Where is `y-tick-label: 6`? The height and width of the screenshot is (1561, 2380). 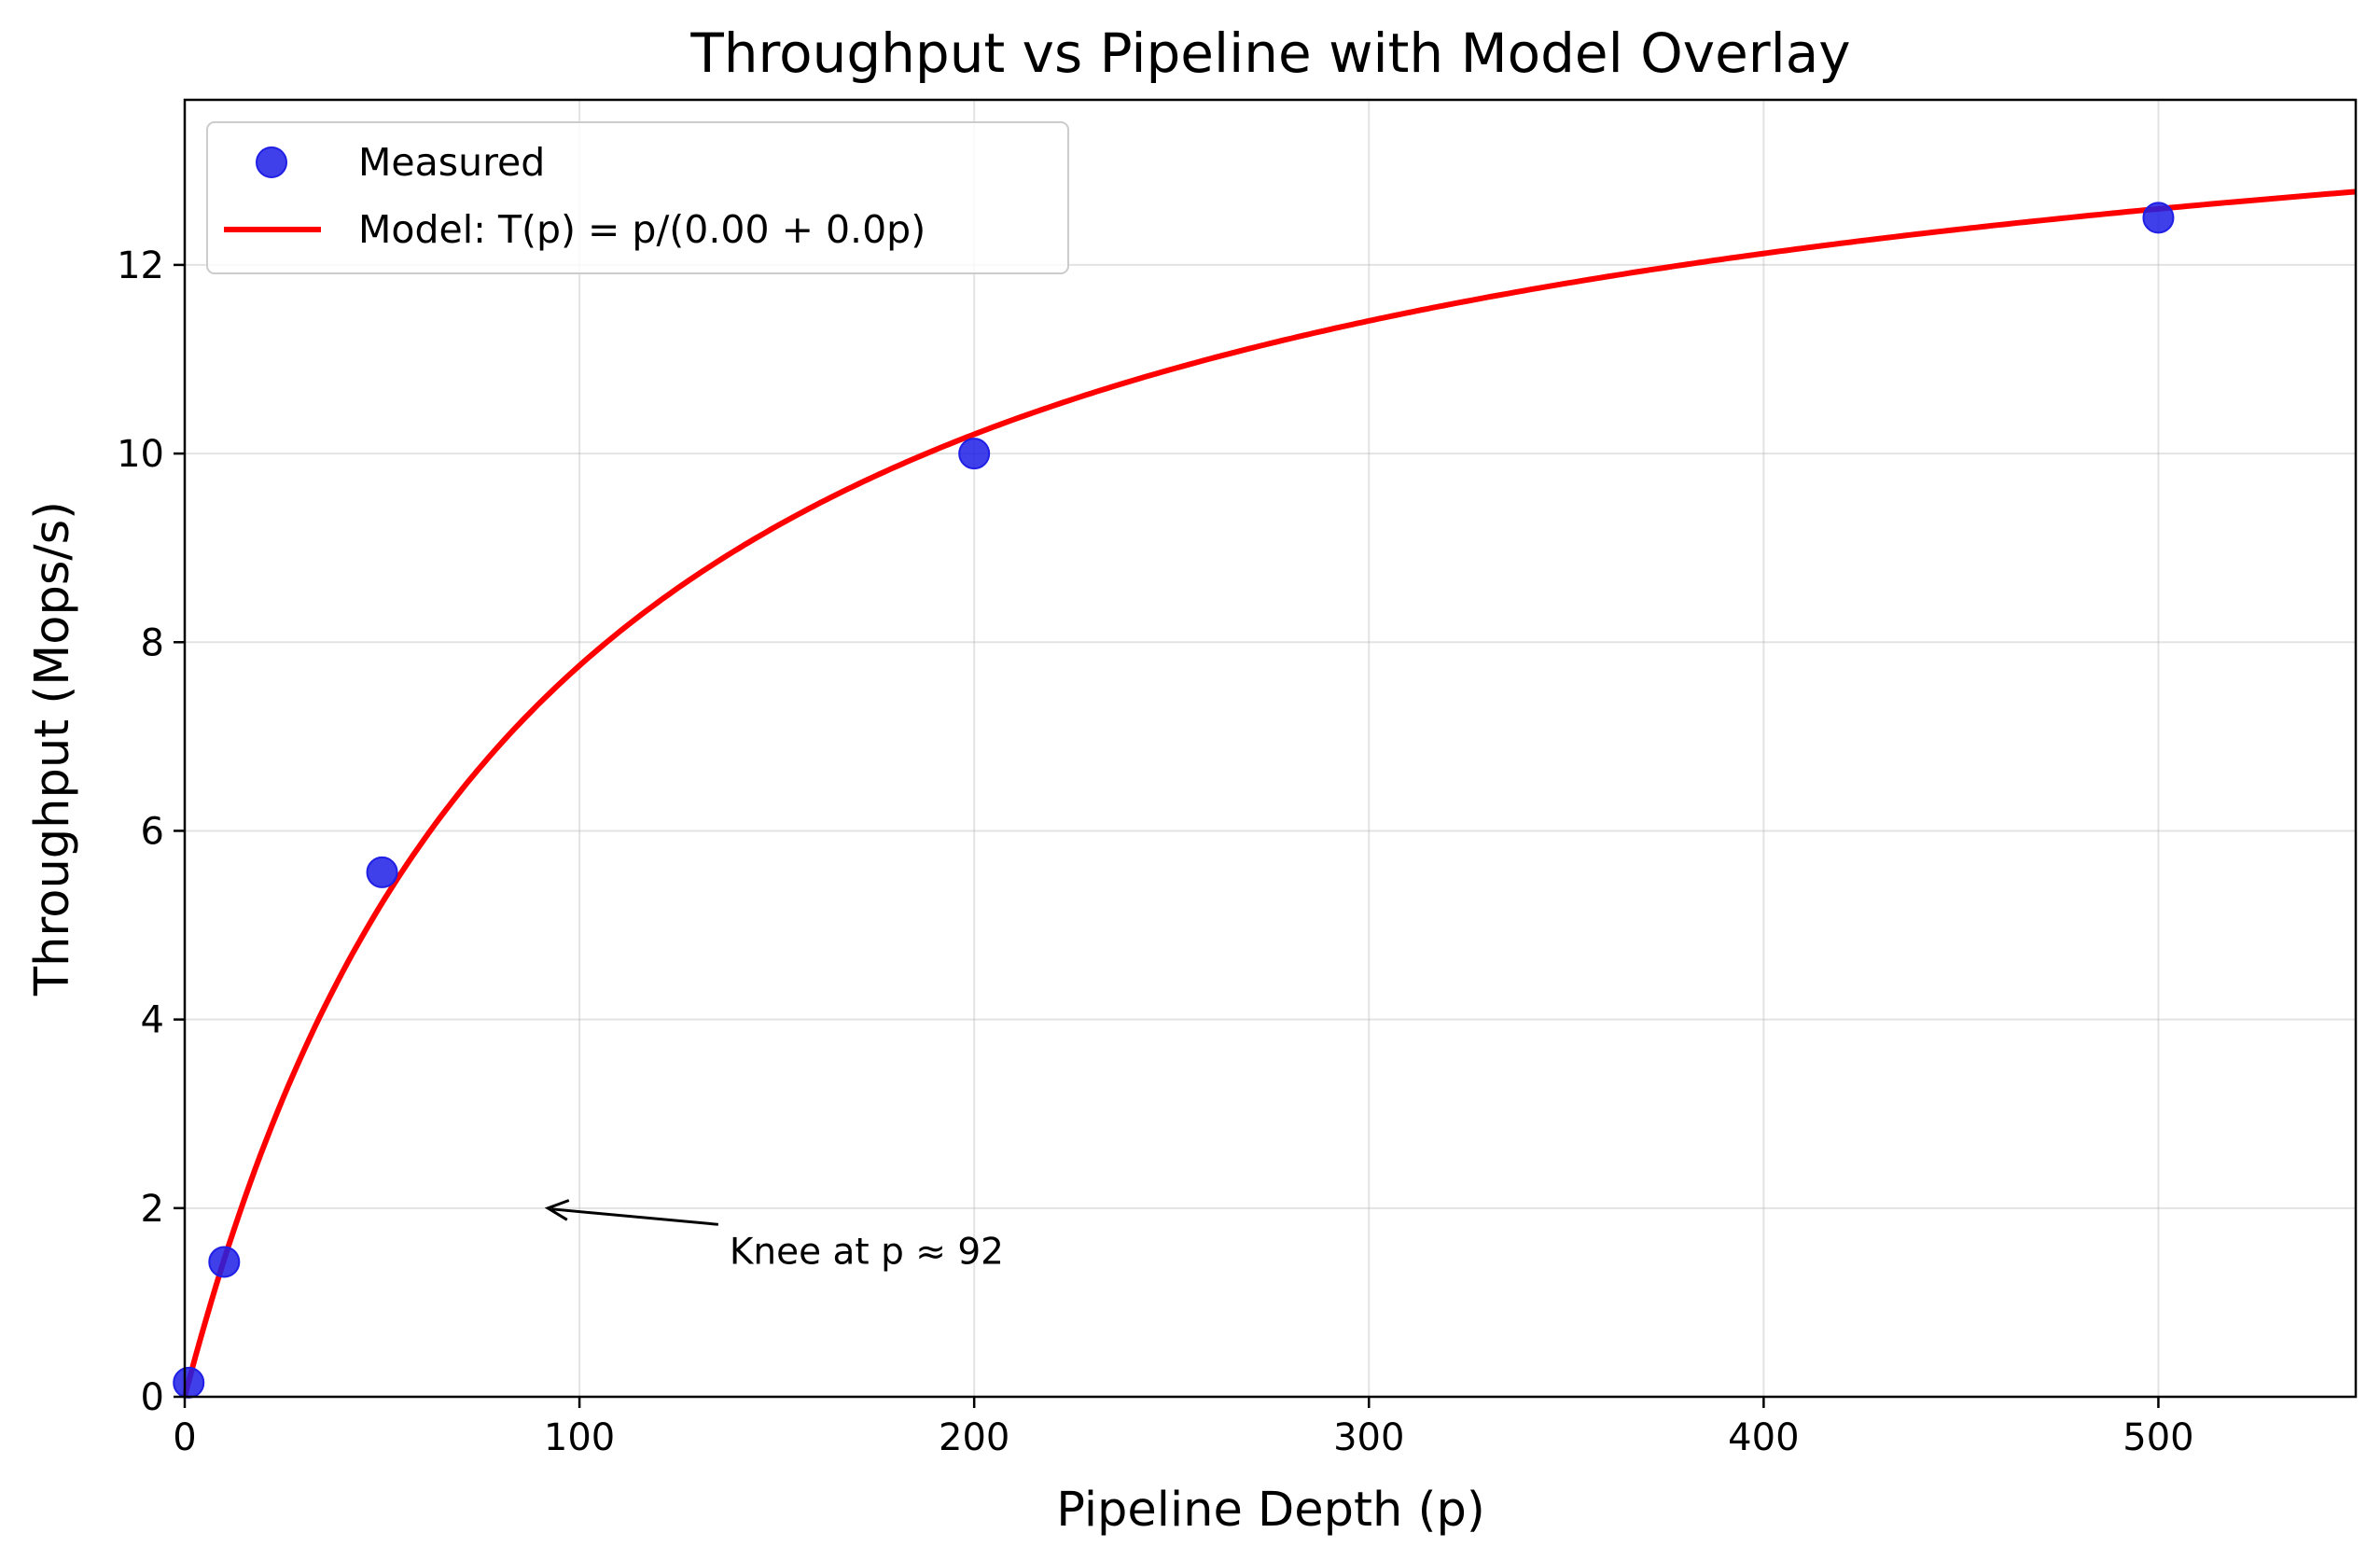
y-tick-label: 6 is located at coordinates (152, 831).